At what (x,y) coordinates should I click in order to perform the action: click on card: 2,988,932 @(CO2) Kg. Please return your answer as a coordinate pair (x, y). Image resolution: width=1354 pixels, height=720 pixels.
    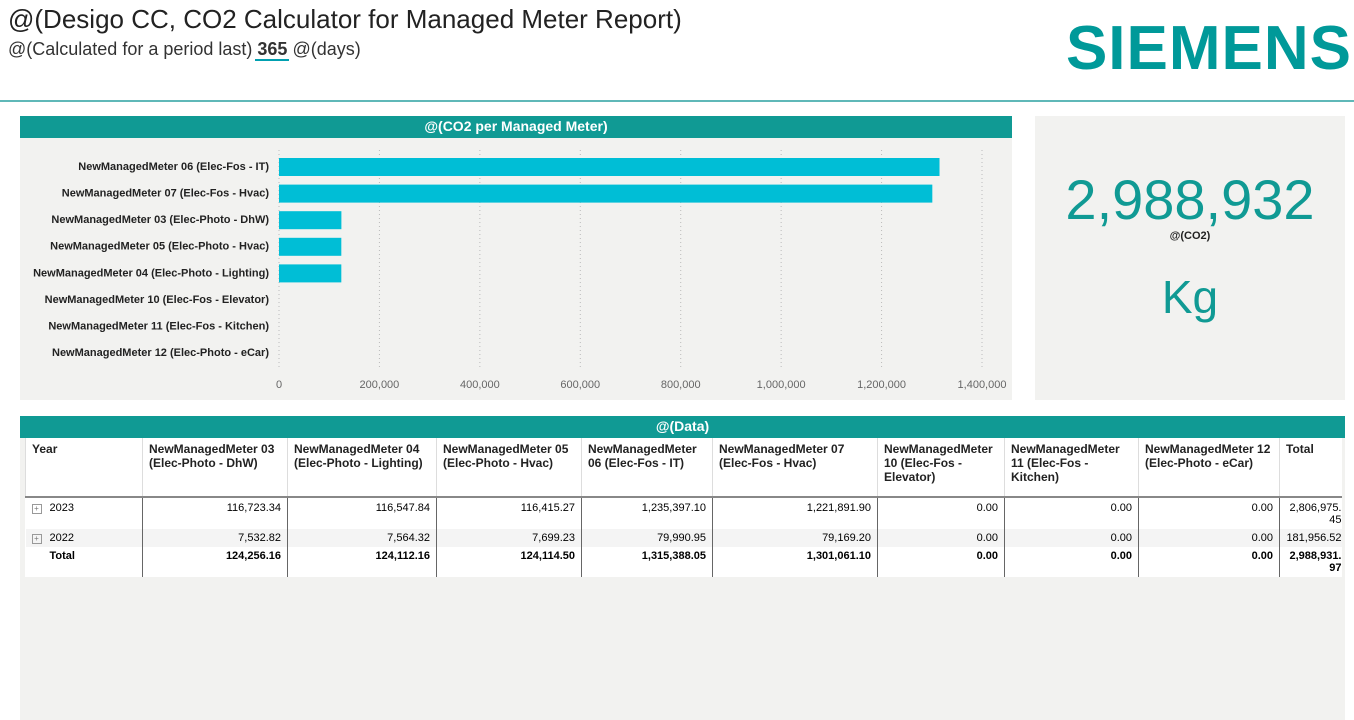
    Looking at the image, I should click on (1190, 258).